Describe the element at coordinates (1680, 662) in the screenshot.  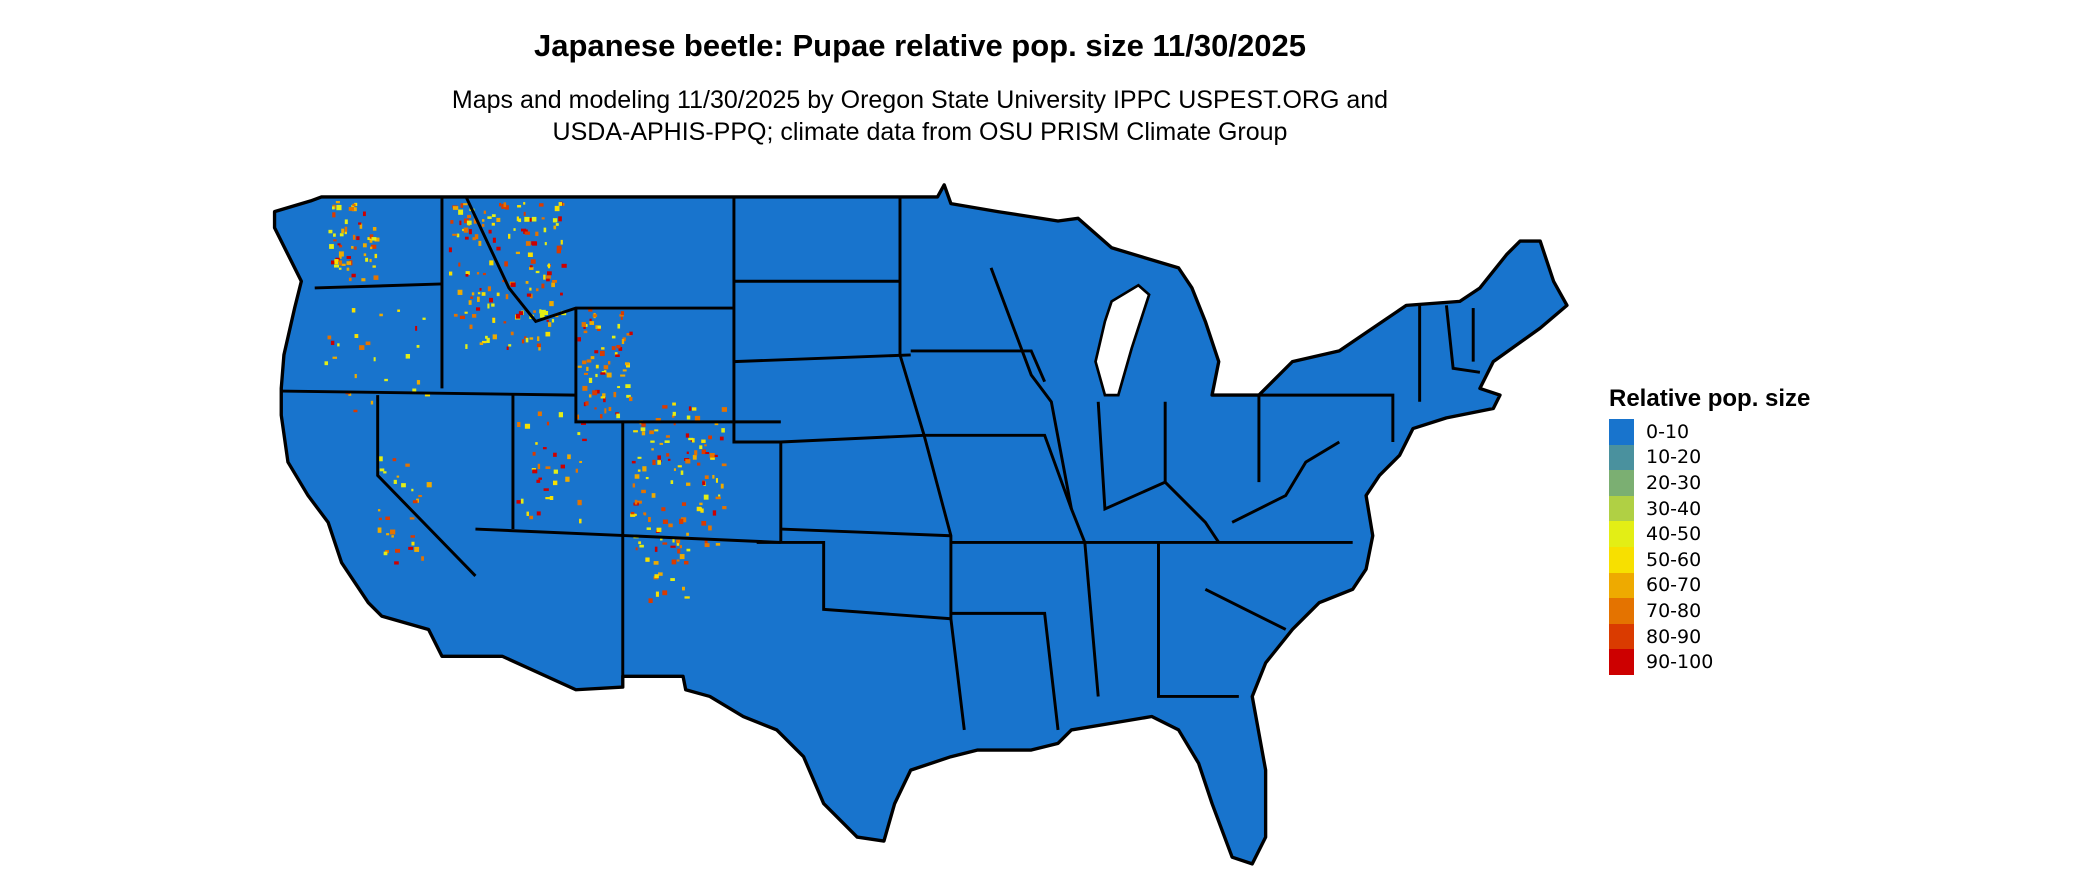
I see `legend-label: 90-100` at that location.